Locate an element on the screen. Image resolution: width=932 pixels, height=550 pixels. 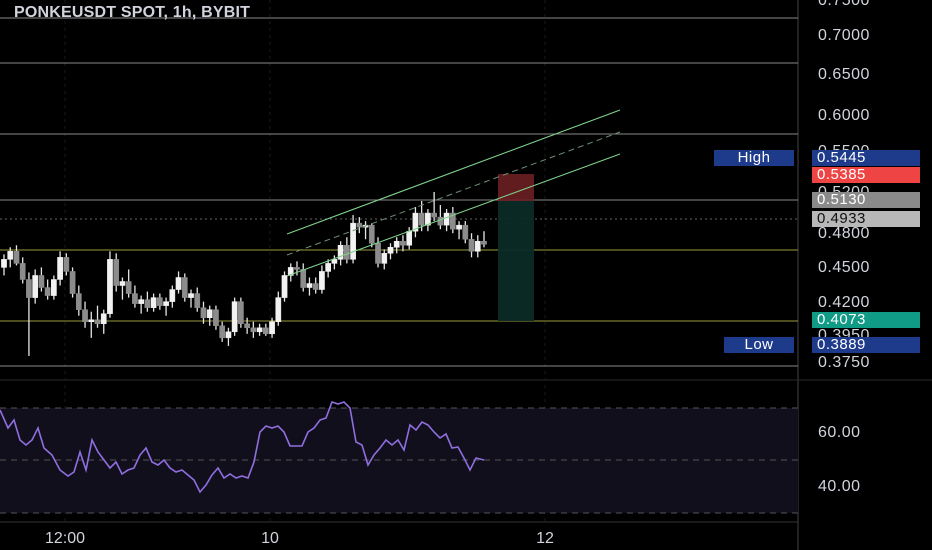
high-label: High is located at coordinates (754, 158).